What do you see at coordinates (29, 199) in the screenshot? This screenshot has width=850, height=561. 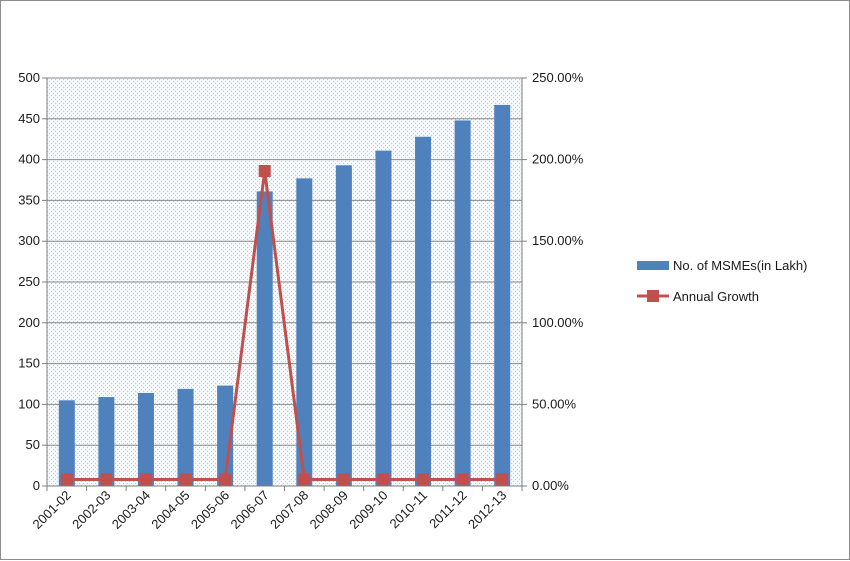 I see `left-tick-label: 350` at bounding box center [29, 199].